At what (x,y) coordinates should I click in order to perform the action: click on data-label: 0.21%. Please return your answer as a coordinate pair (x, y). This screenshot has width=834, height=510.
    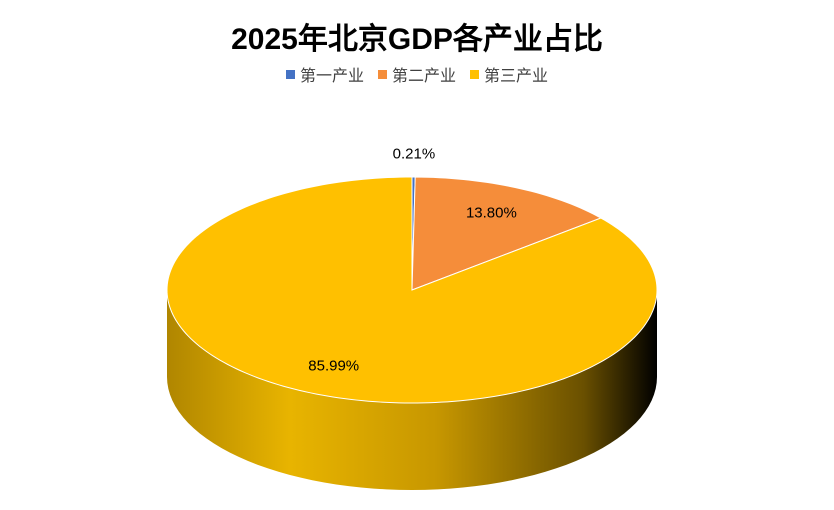
    Looking at the image, I should click on (414, 153).